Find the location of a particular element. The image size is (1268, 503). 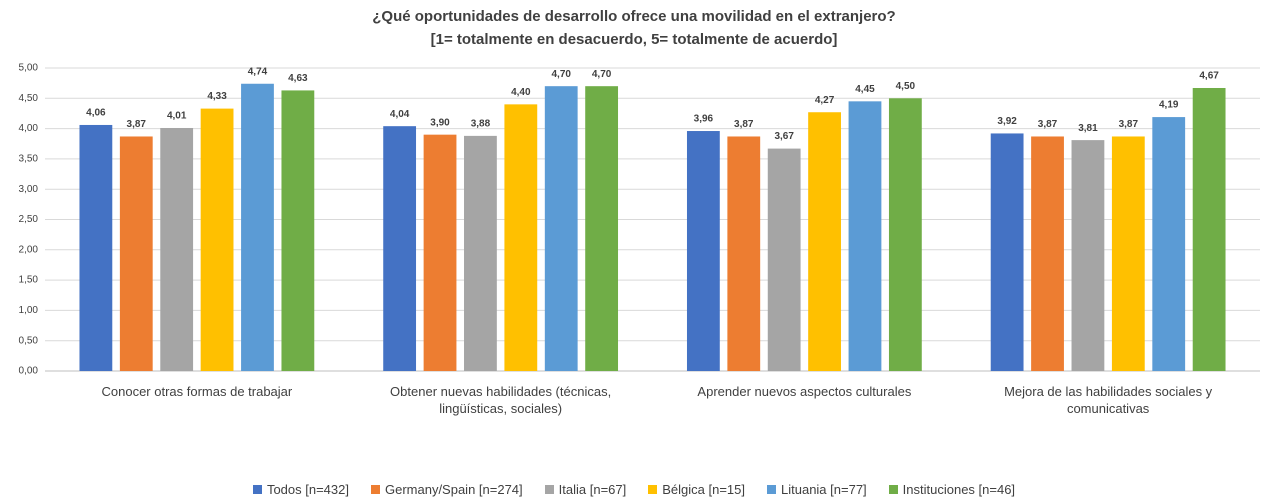

y-tick-label: 1,50 is located at coordinates (29, 280).